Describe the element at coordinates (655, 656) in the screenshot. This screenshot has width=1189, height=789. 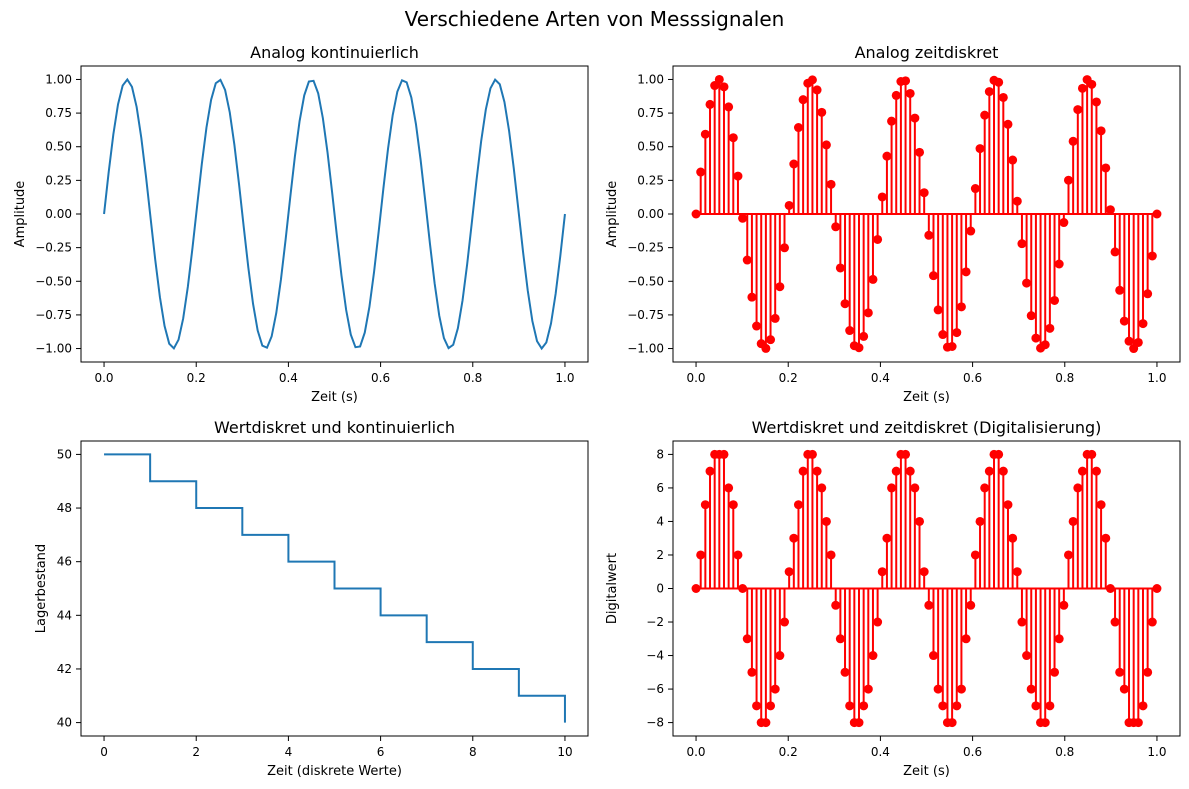
I see `y-tick-label: −4` at that location.